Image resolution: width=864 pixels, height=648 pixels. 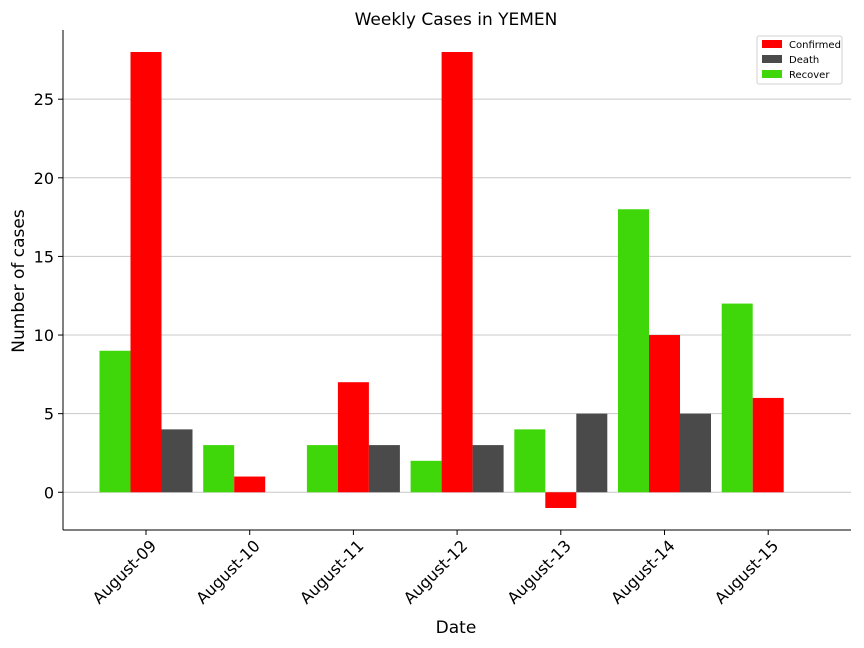 I want to click on chart-title: Weekly Cases in YEMEN, so click(x=456, y=20).